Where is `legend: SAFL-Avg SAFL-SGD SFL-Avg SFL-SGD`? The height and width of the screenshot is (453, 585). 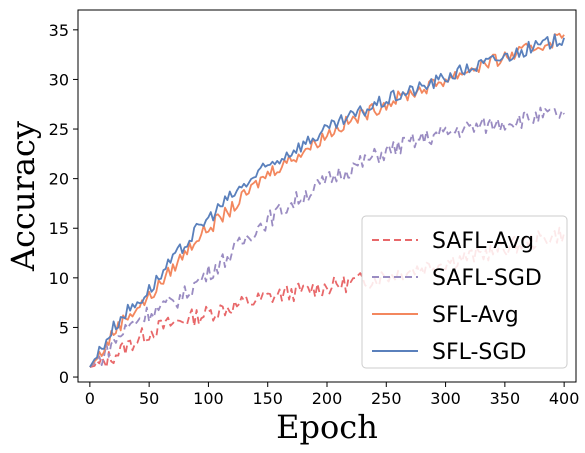
legend: SAFL-Avg SAFL-SGD SFL-Avg SFL-SGD is located at coordinates (464, 292).